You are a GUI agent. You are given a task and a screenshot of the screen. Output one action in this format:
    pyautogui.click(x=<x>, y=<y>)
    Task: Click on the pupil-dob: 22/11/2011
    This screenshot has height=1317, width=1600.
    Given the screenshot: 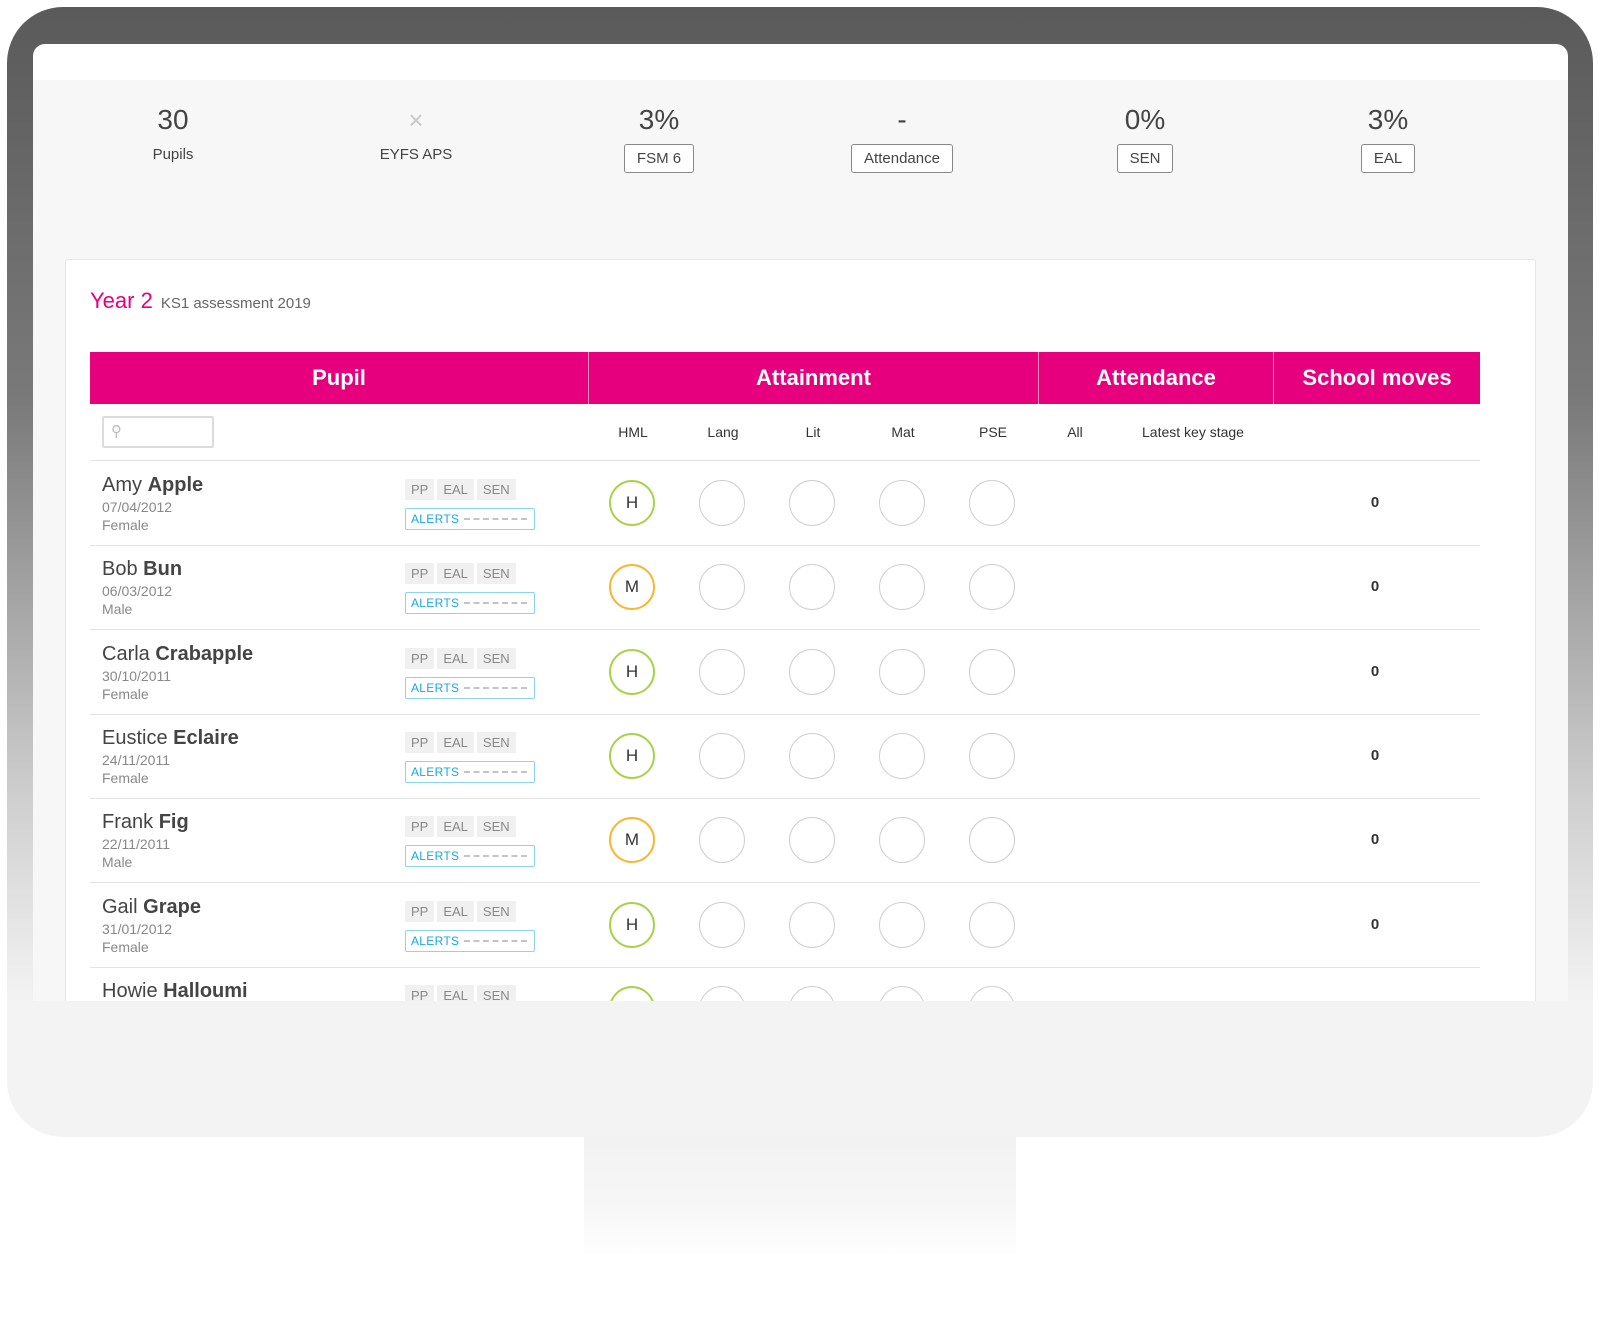 What is the action you would take?
    pyautogui.click(x=136, y=844)
    